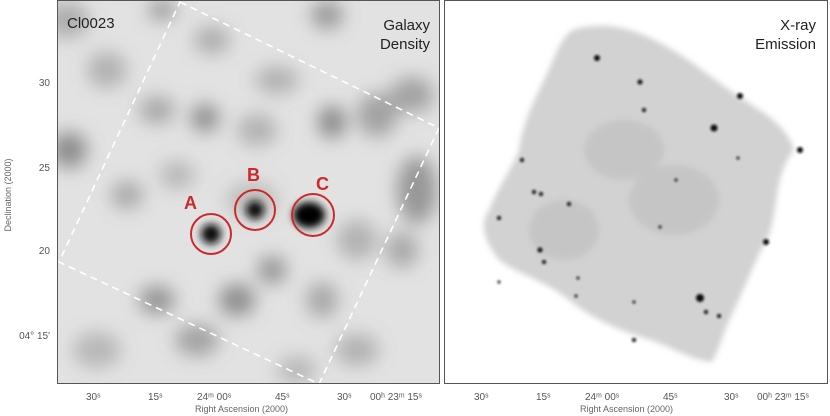  Describe the element at coordinates (783, 397) in the screenshot. I see `x-tick-right-6: 00ʰ 23ᵐ 15ˢ` at that location.